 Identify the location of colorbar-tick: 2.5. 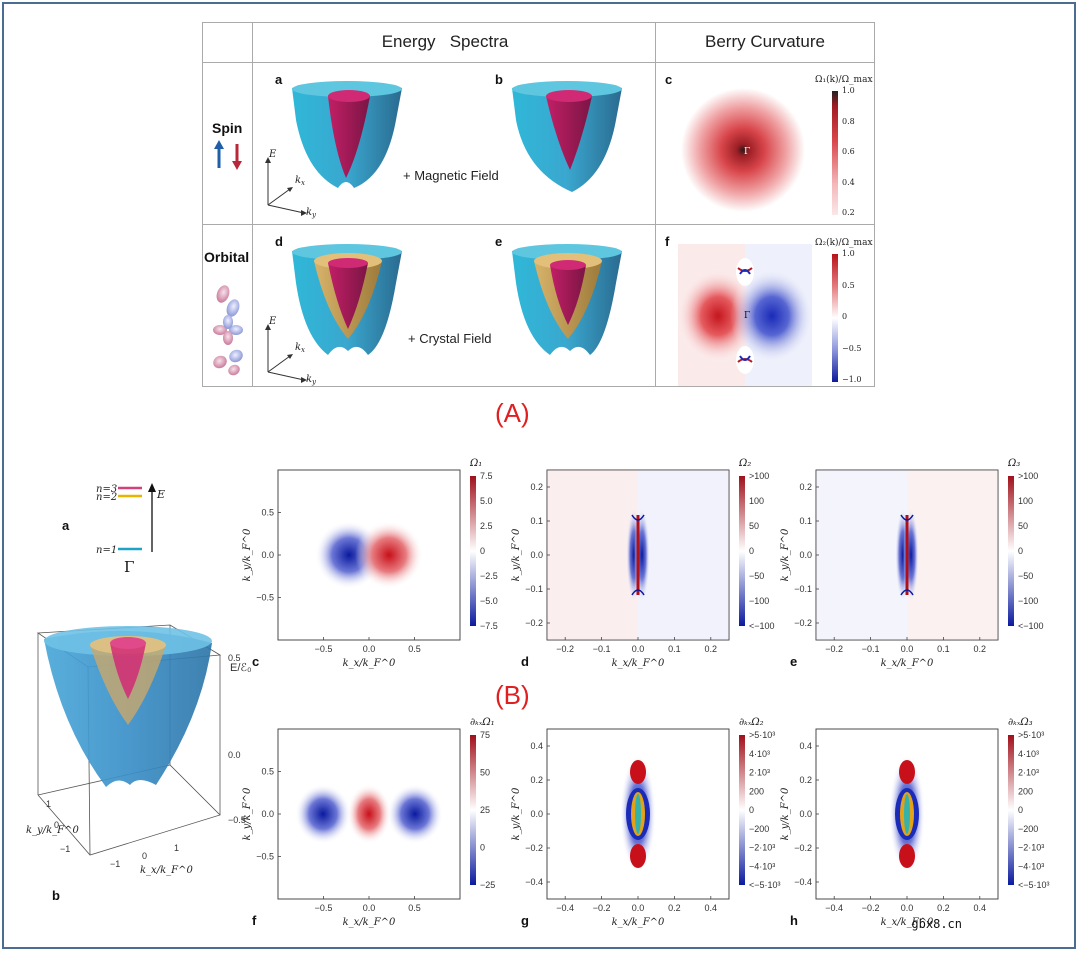
(486, 526).